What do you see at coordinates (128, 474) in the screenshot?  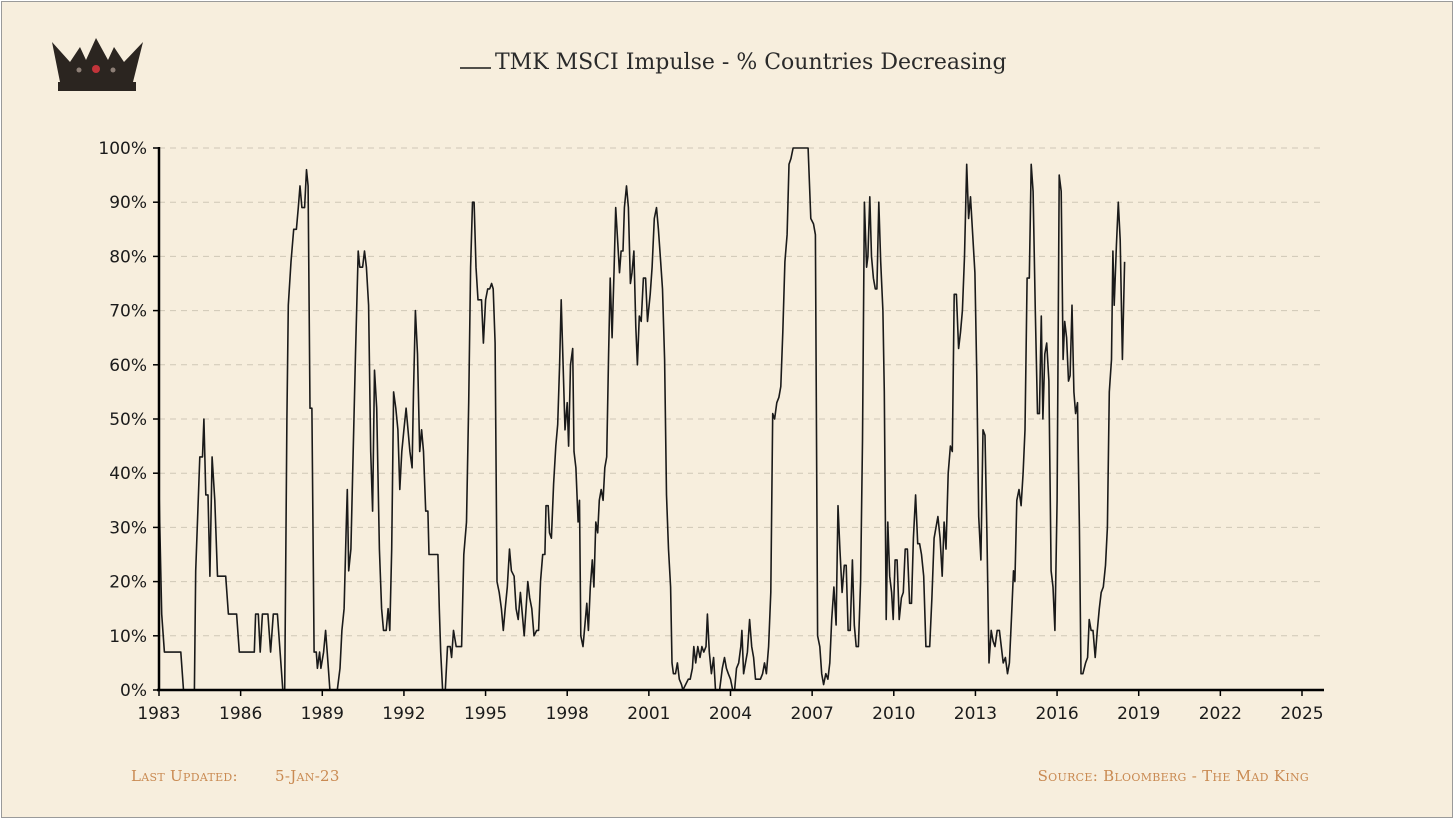 I see `y-tick-label: 40%` at bounding box center [128, 474].